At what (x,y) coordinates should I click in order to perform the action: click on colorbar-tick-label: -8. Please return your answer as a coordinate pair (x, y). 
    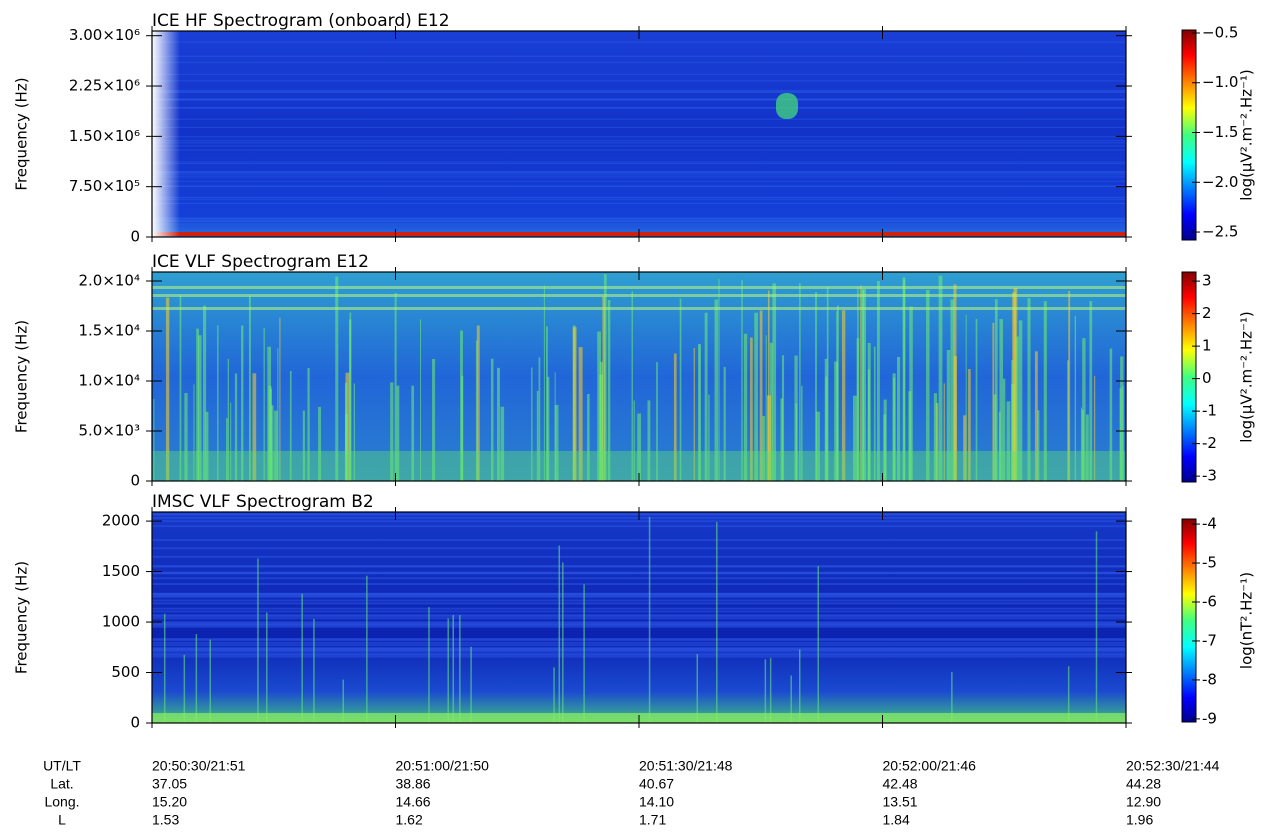
    Looking at the image, I should click on (1209, 679).